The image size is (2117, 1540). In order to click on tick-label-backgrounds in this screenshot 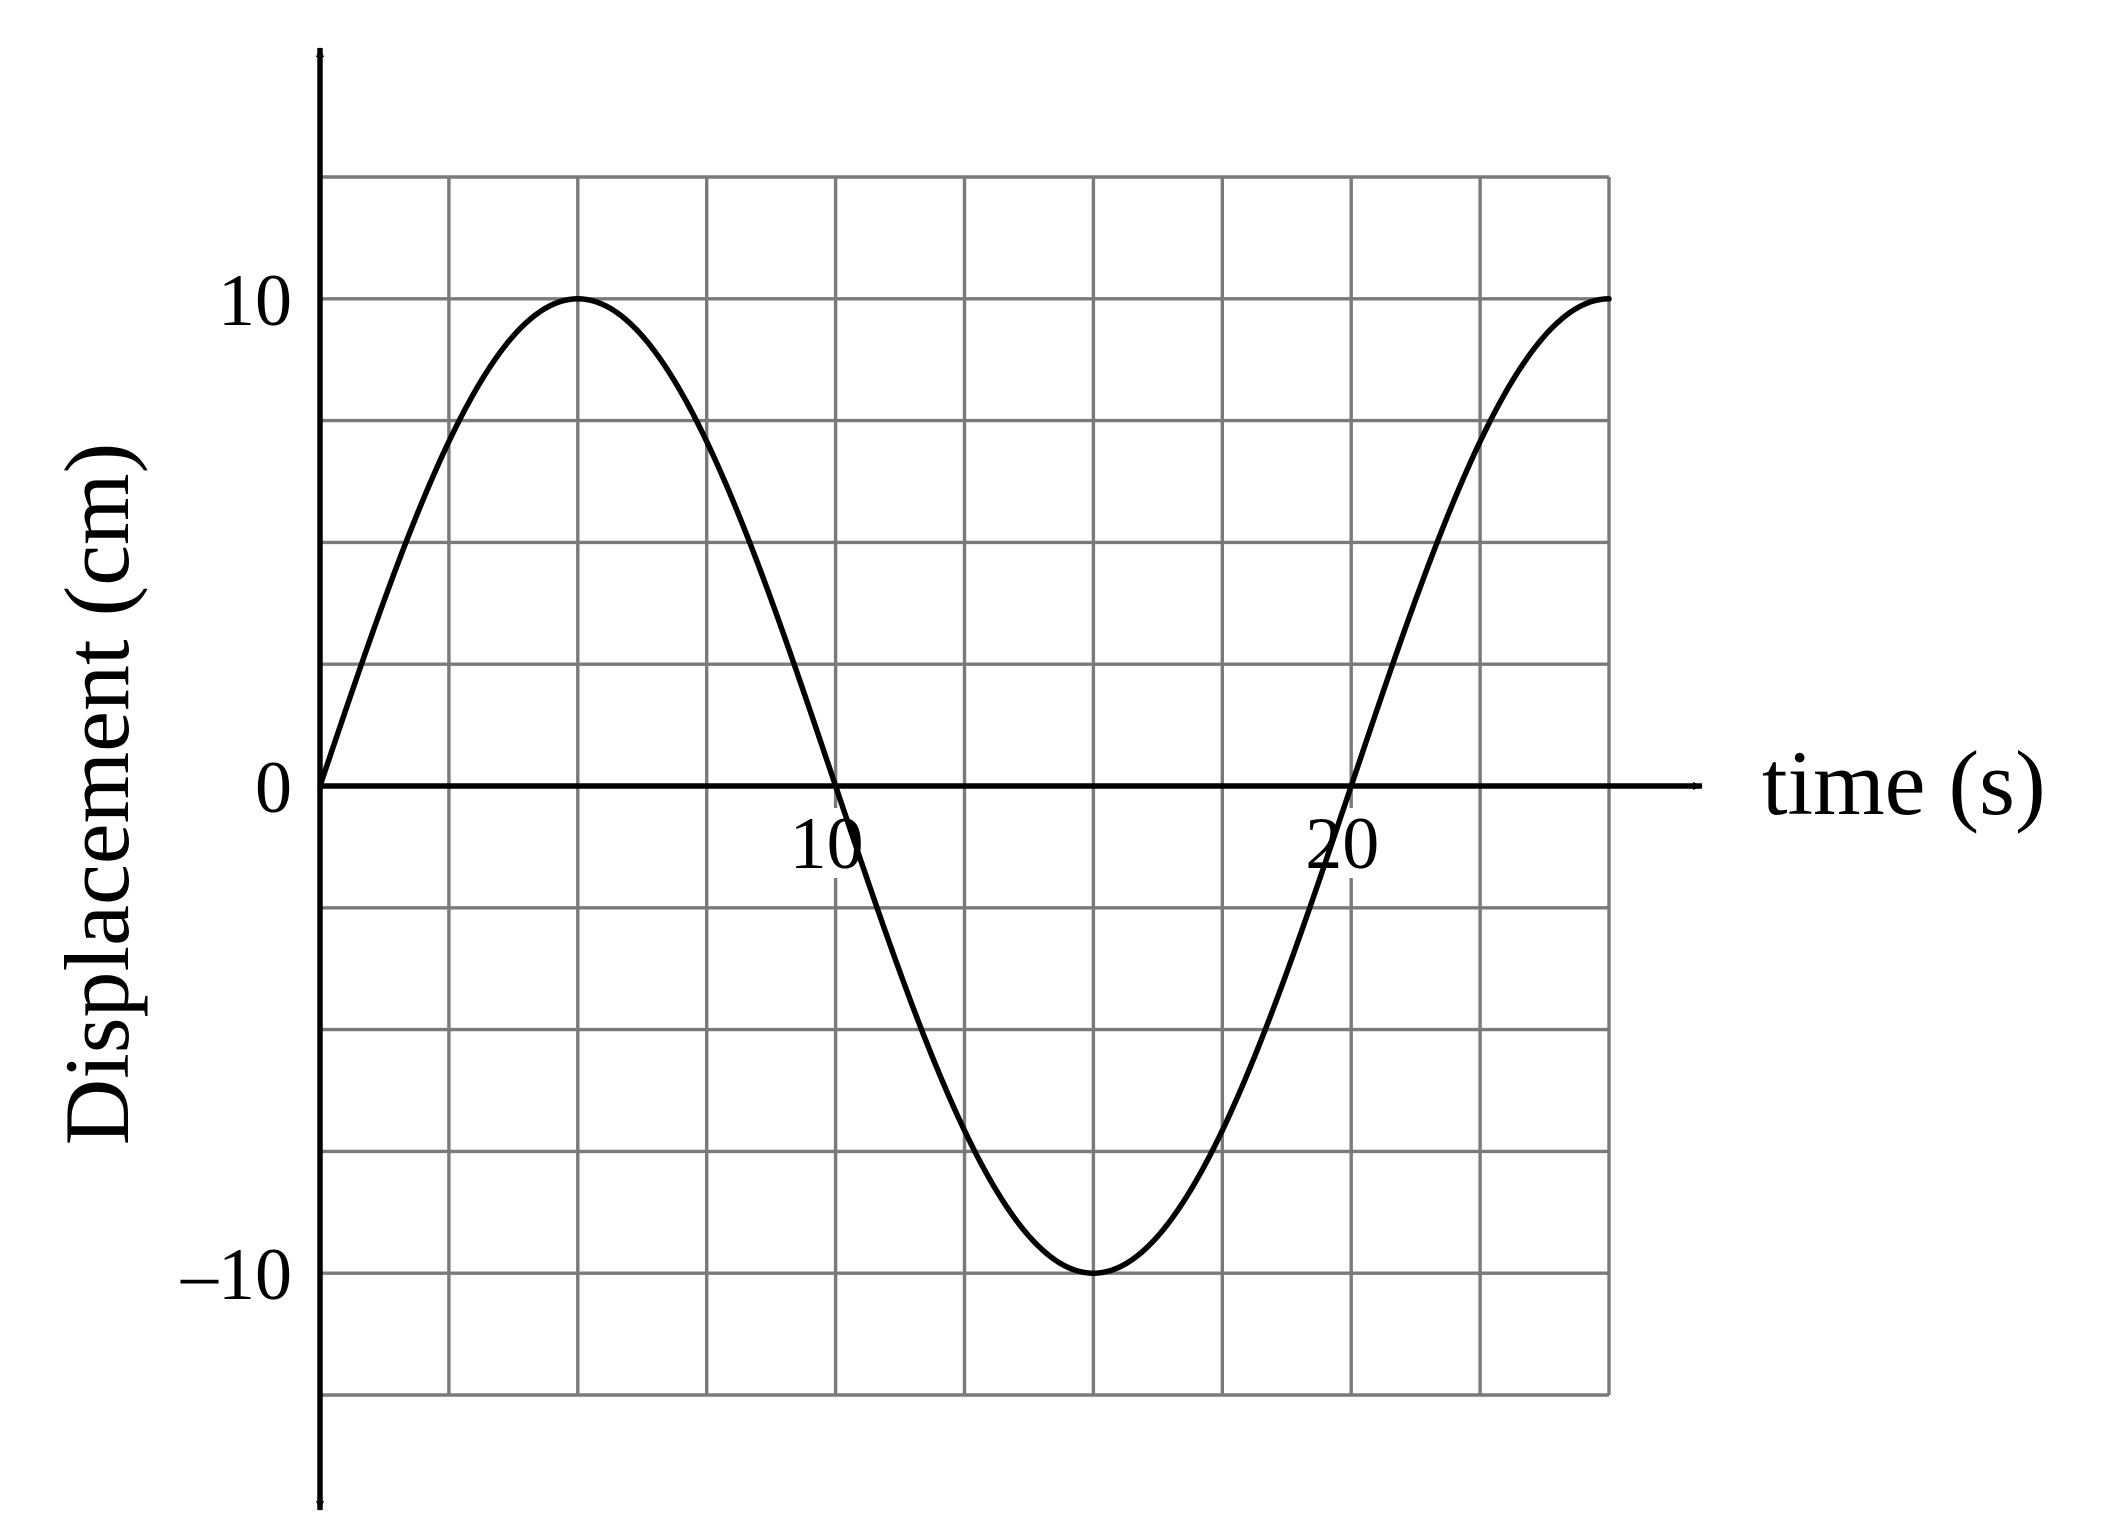, I will do `click(1093, 843)`.